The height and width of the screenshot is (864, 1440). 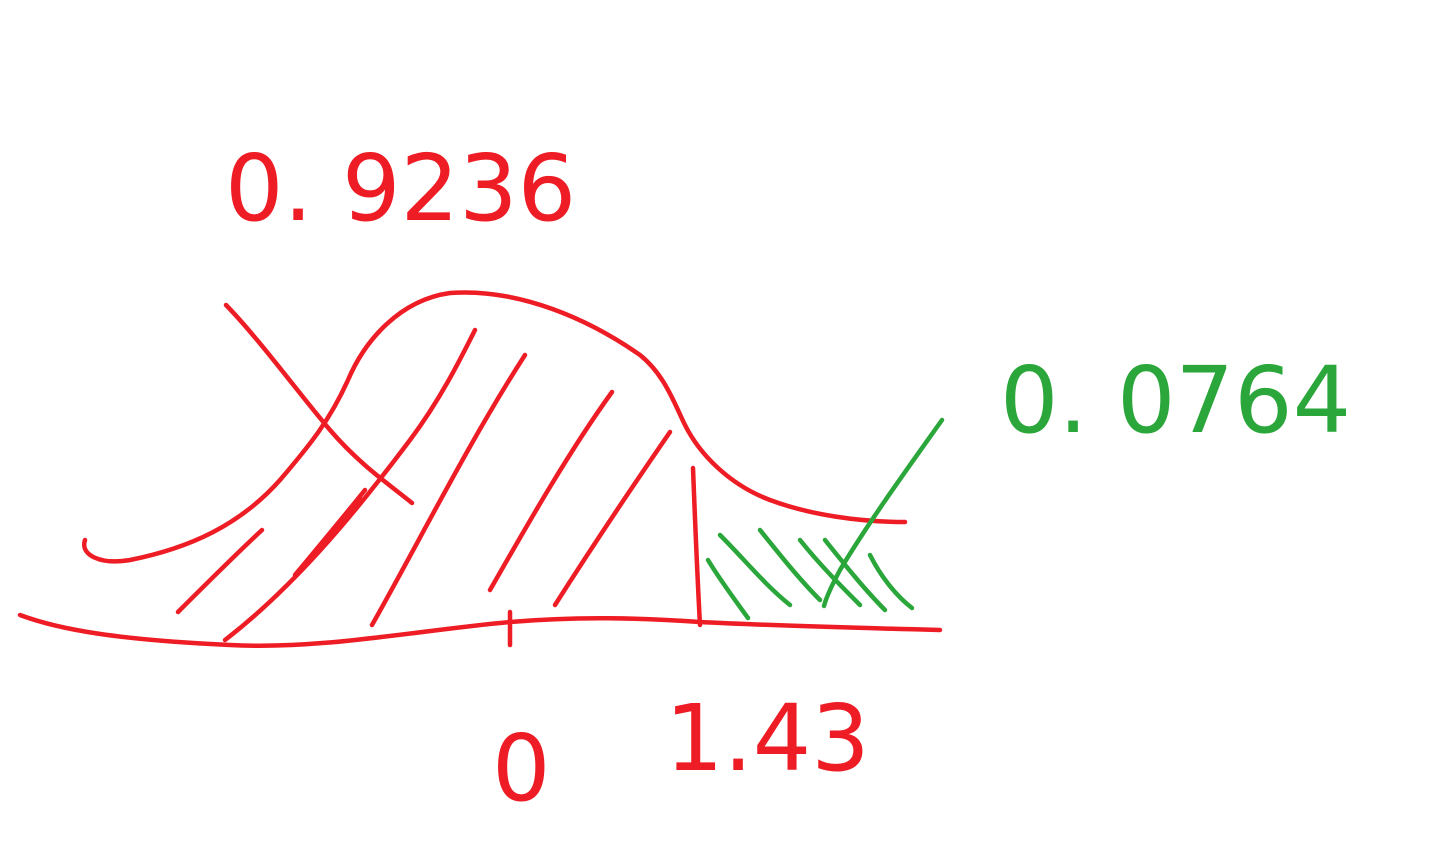 I want to click on right-area-hatching, so click(x=810, y=574).